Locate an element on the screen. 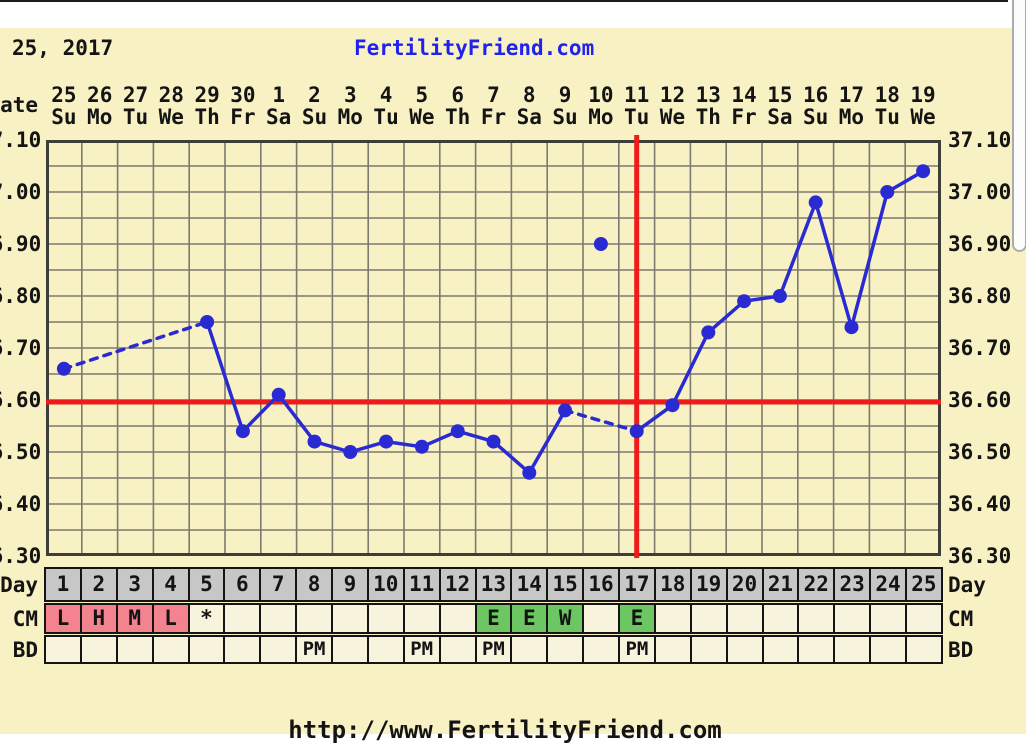 The height and width of the screenshot is (744, 1026). date-cell: 10 is located at coordinates (601, 95).